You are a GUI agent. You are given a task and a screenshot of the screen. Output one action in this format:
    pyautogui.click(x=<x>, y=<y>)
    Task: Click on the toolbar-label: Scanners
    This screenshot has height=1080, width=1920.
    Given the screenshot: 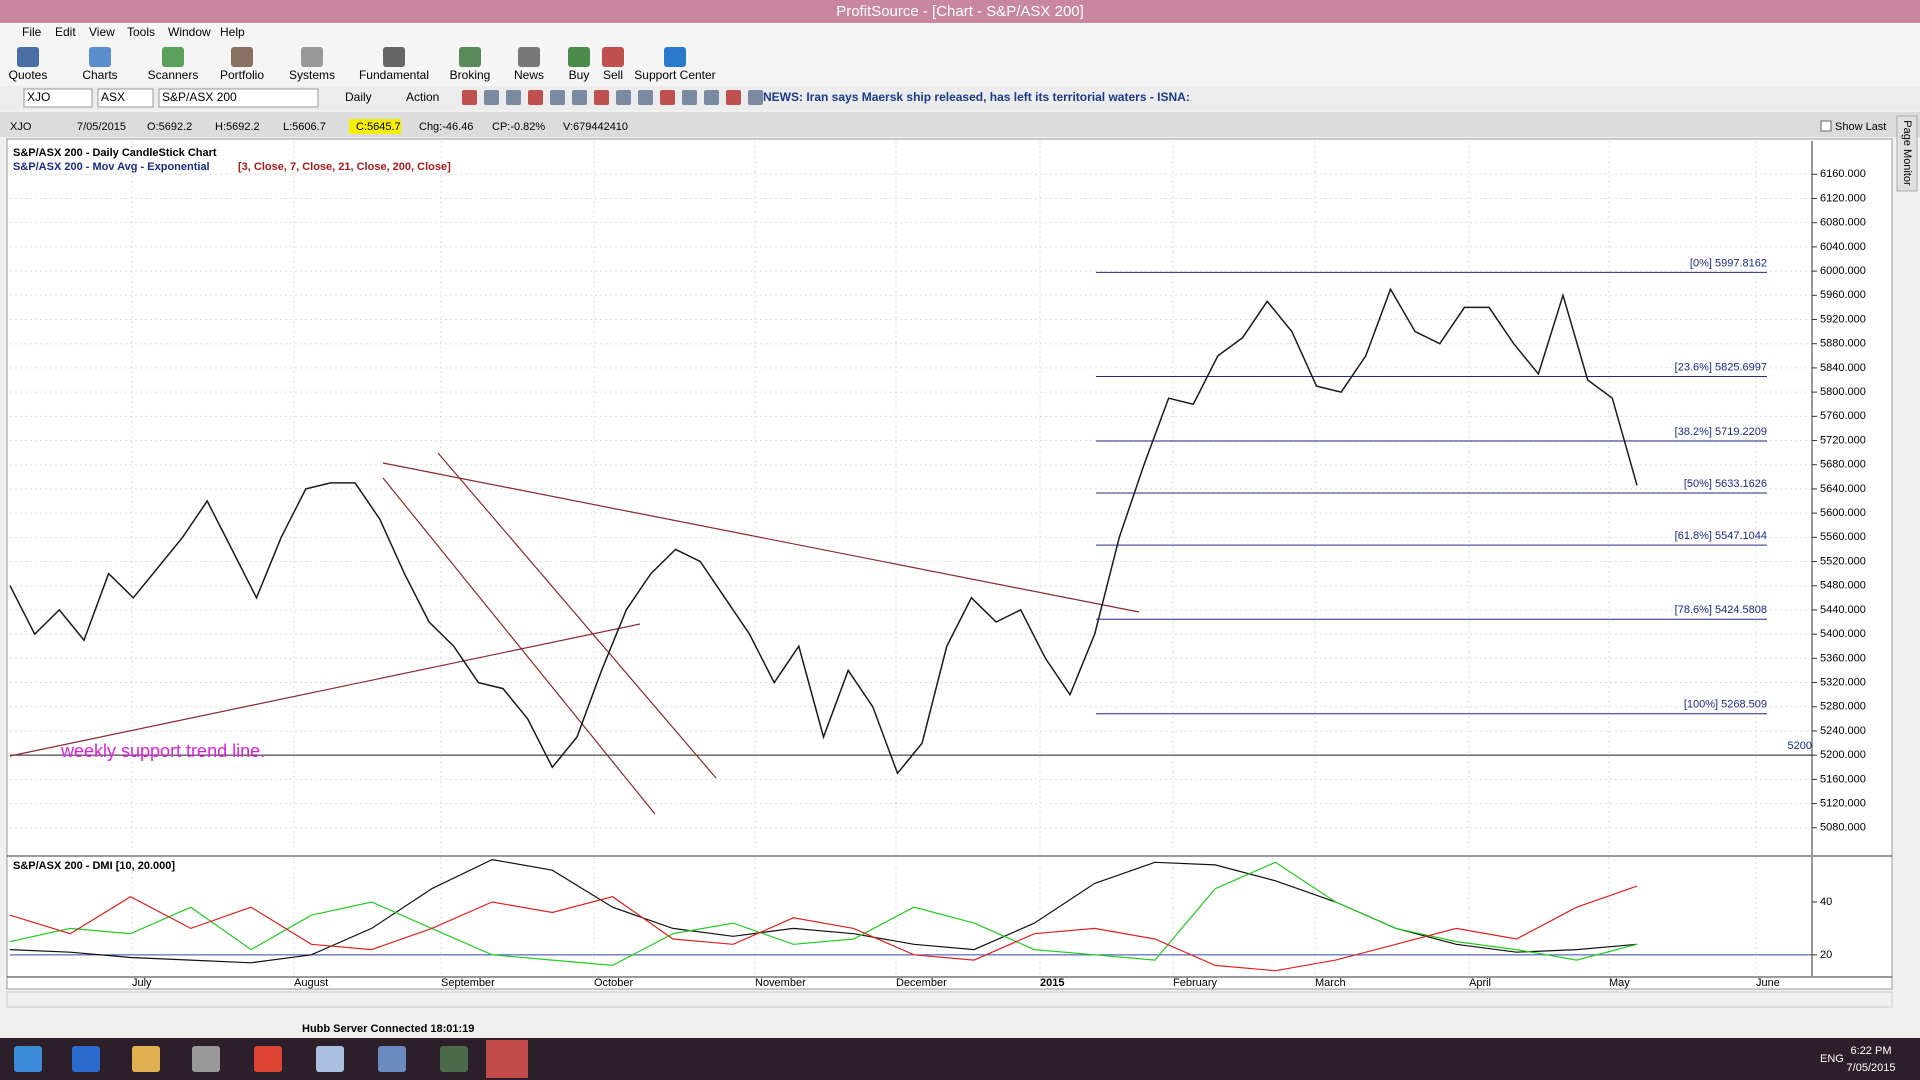 What is the action you would take?
    pyautogui.click(x=173, y=75)
    